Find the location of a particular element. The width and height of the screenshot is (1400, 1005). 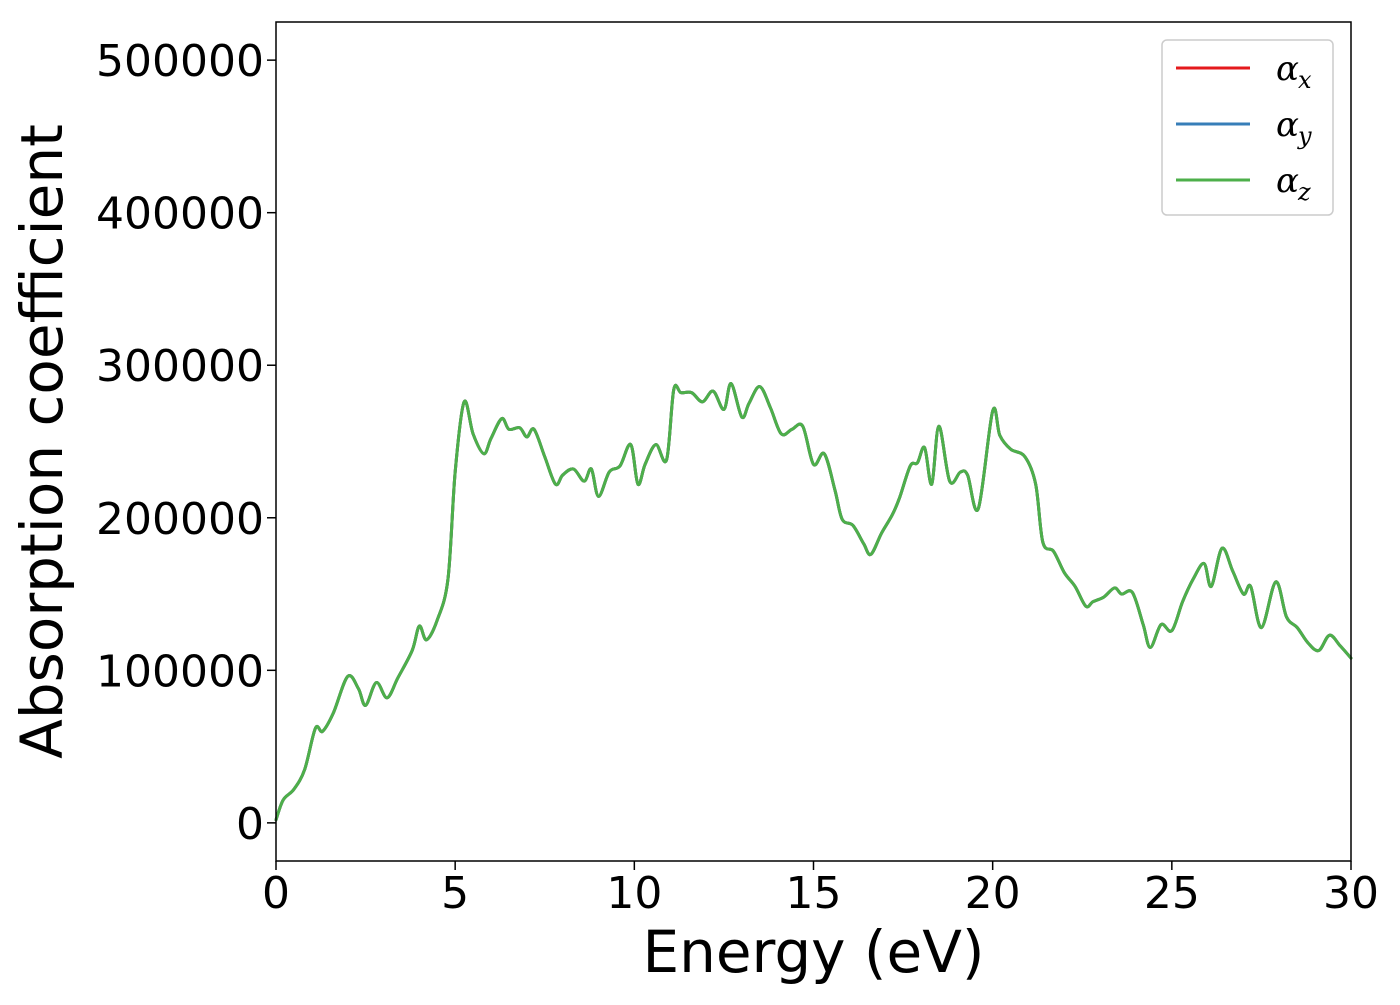

x-tick-label: 25 is located at coordinates (1172, 893).